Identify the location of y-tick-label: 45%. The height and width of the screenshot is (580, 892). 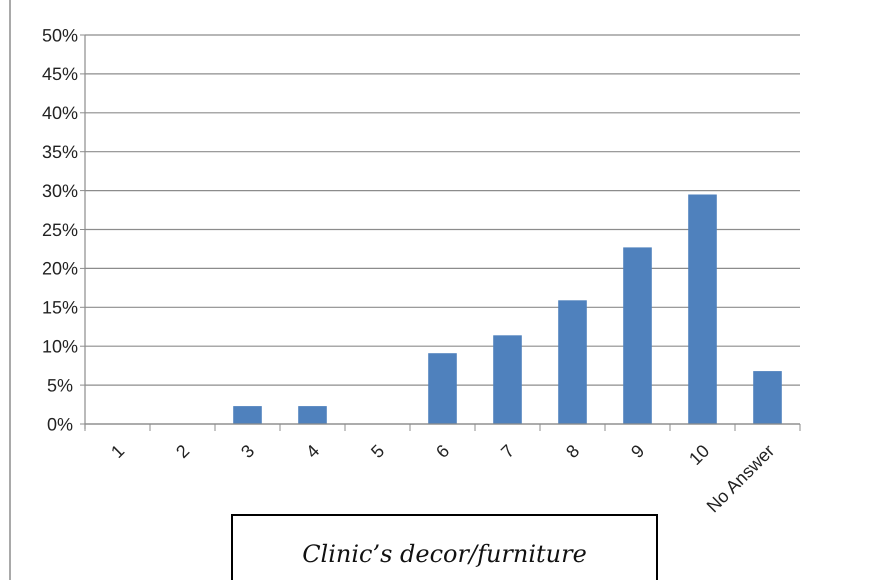
(60, 74).